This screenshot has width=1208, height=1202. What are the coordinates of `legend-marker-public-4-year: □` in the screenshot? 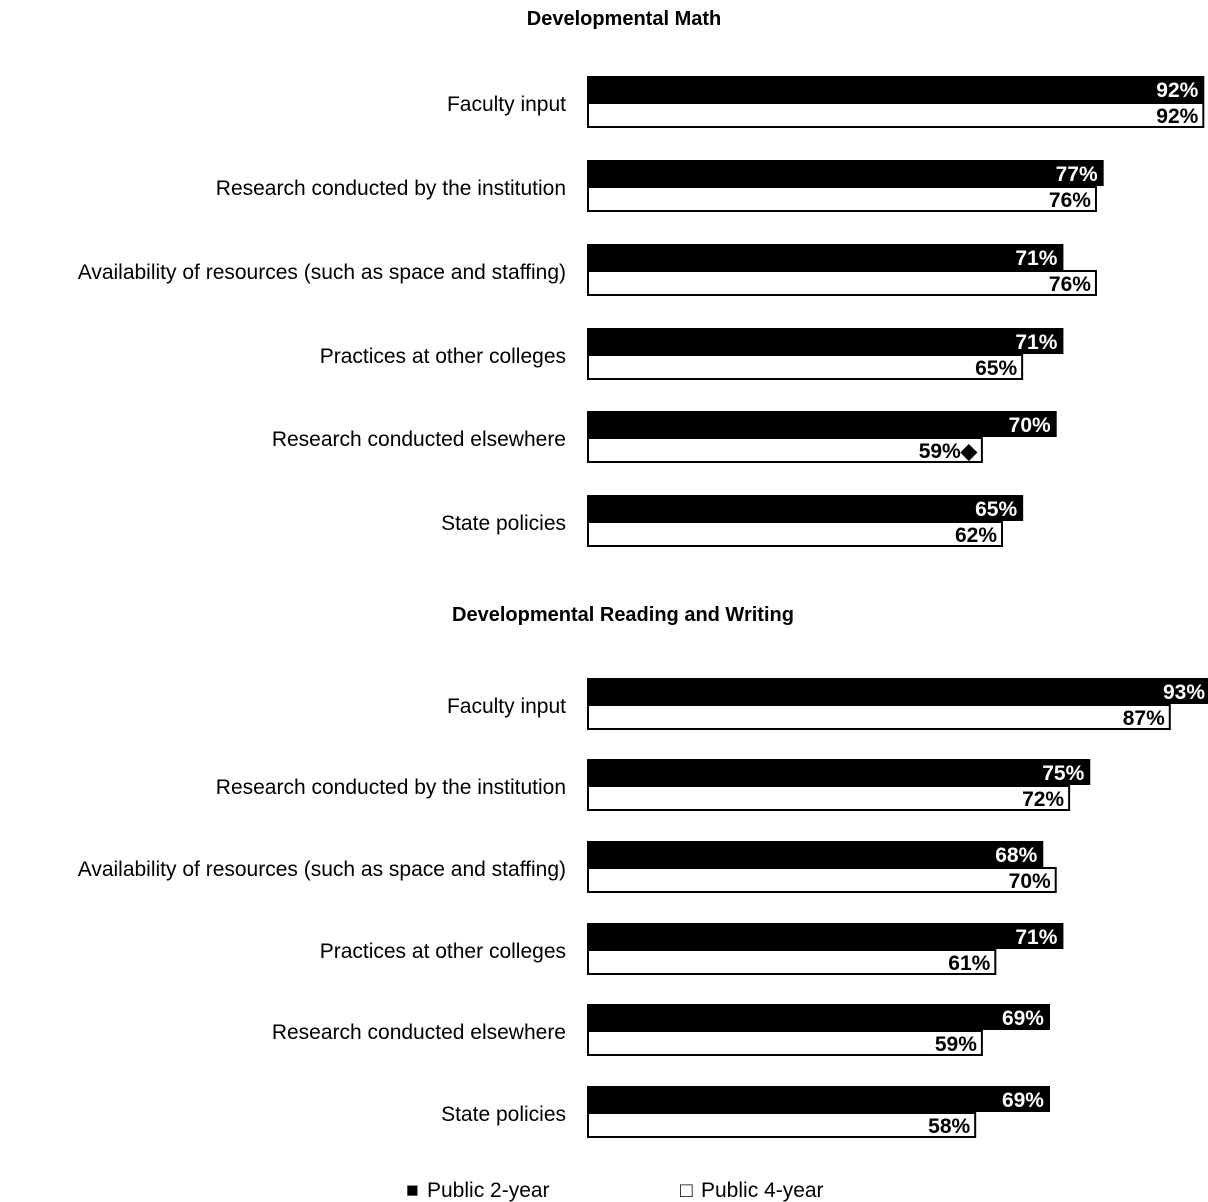 It's located at (686, 1190).